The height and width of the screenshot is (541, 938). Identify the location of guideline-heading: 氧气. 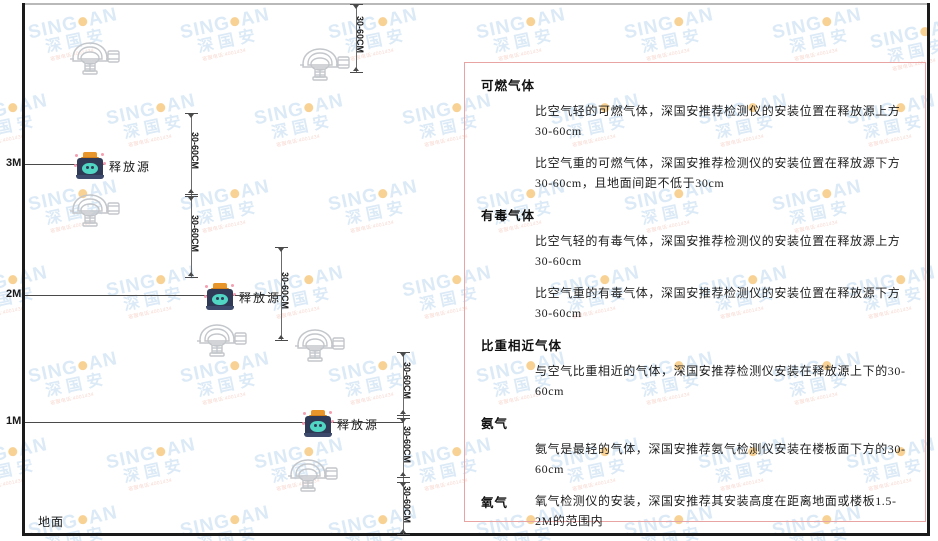
(495, 503).